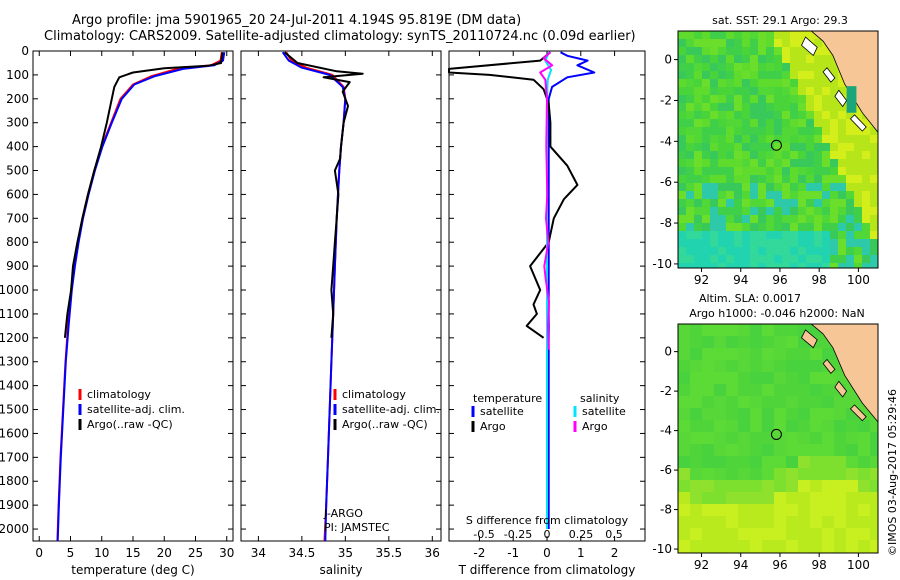 The height and width of the screenshot is (580, 900). Describe the element at coordinates (345, 553) in the screenshot. I see `salinity-profile-xtick-label: 35` at that location.